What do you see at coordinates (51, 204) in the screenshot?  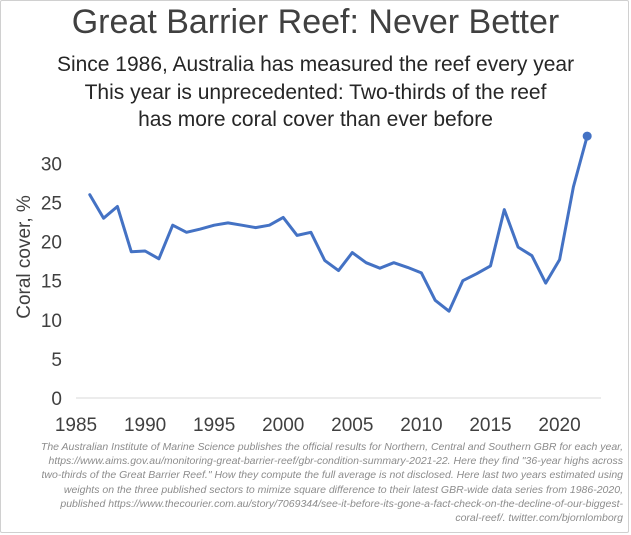 I see `y-tick-label-25: 25` at bounding box center [51, 204].